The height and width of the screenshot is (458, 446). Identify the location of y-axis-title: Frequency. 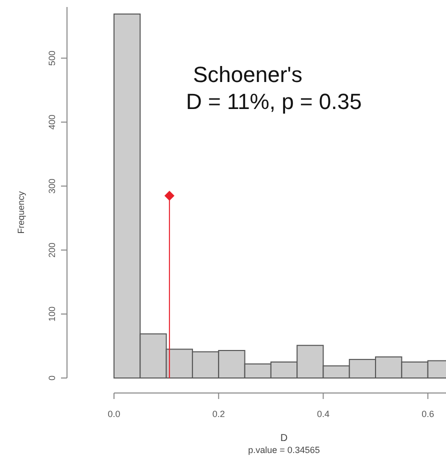
(21, 212).